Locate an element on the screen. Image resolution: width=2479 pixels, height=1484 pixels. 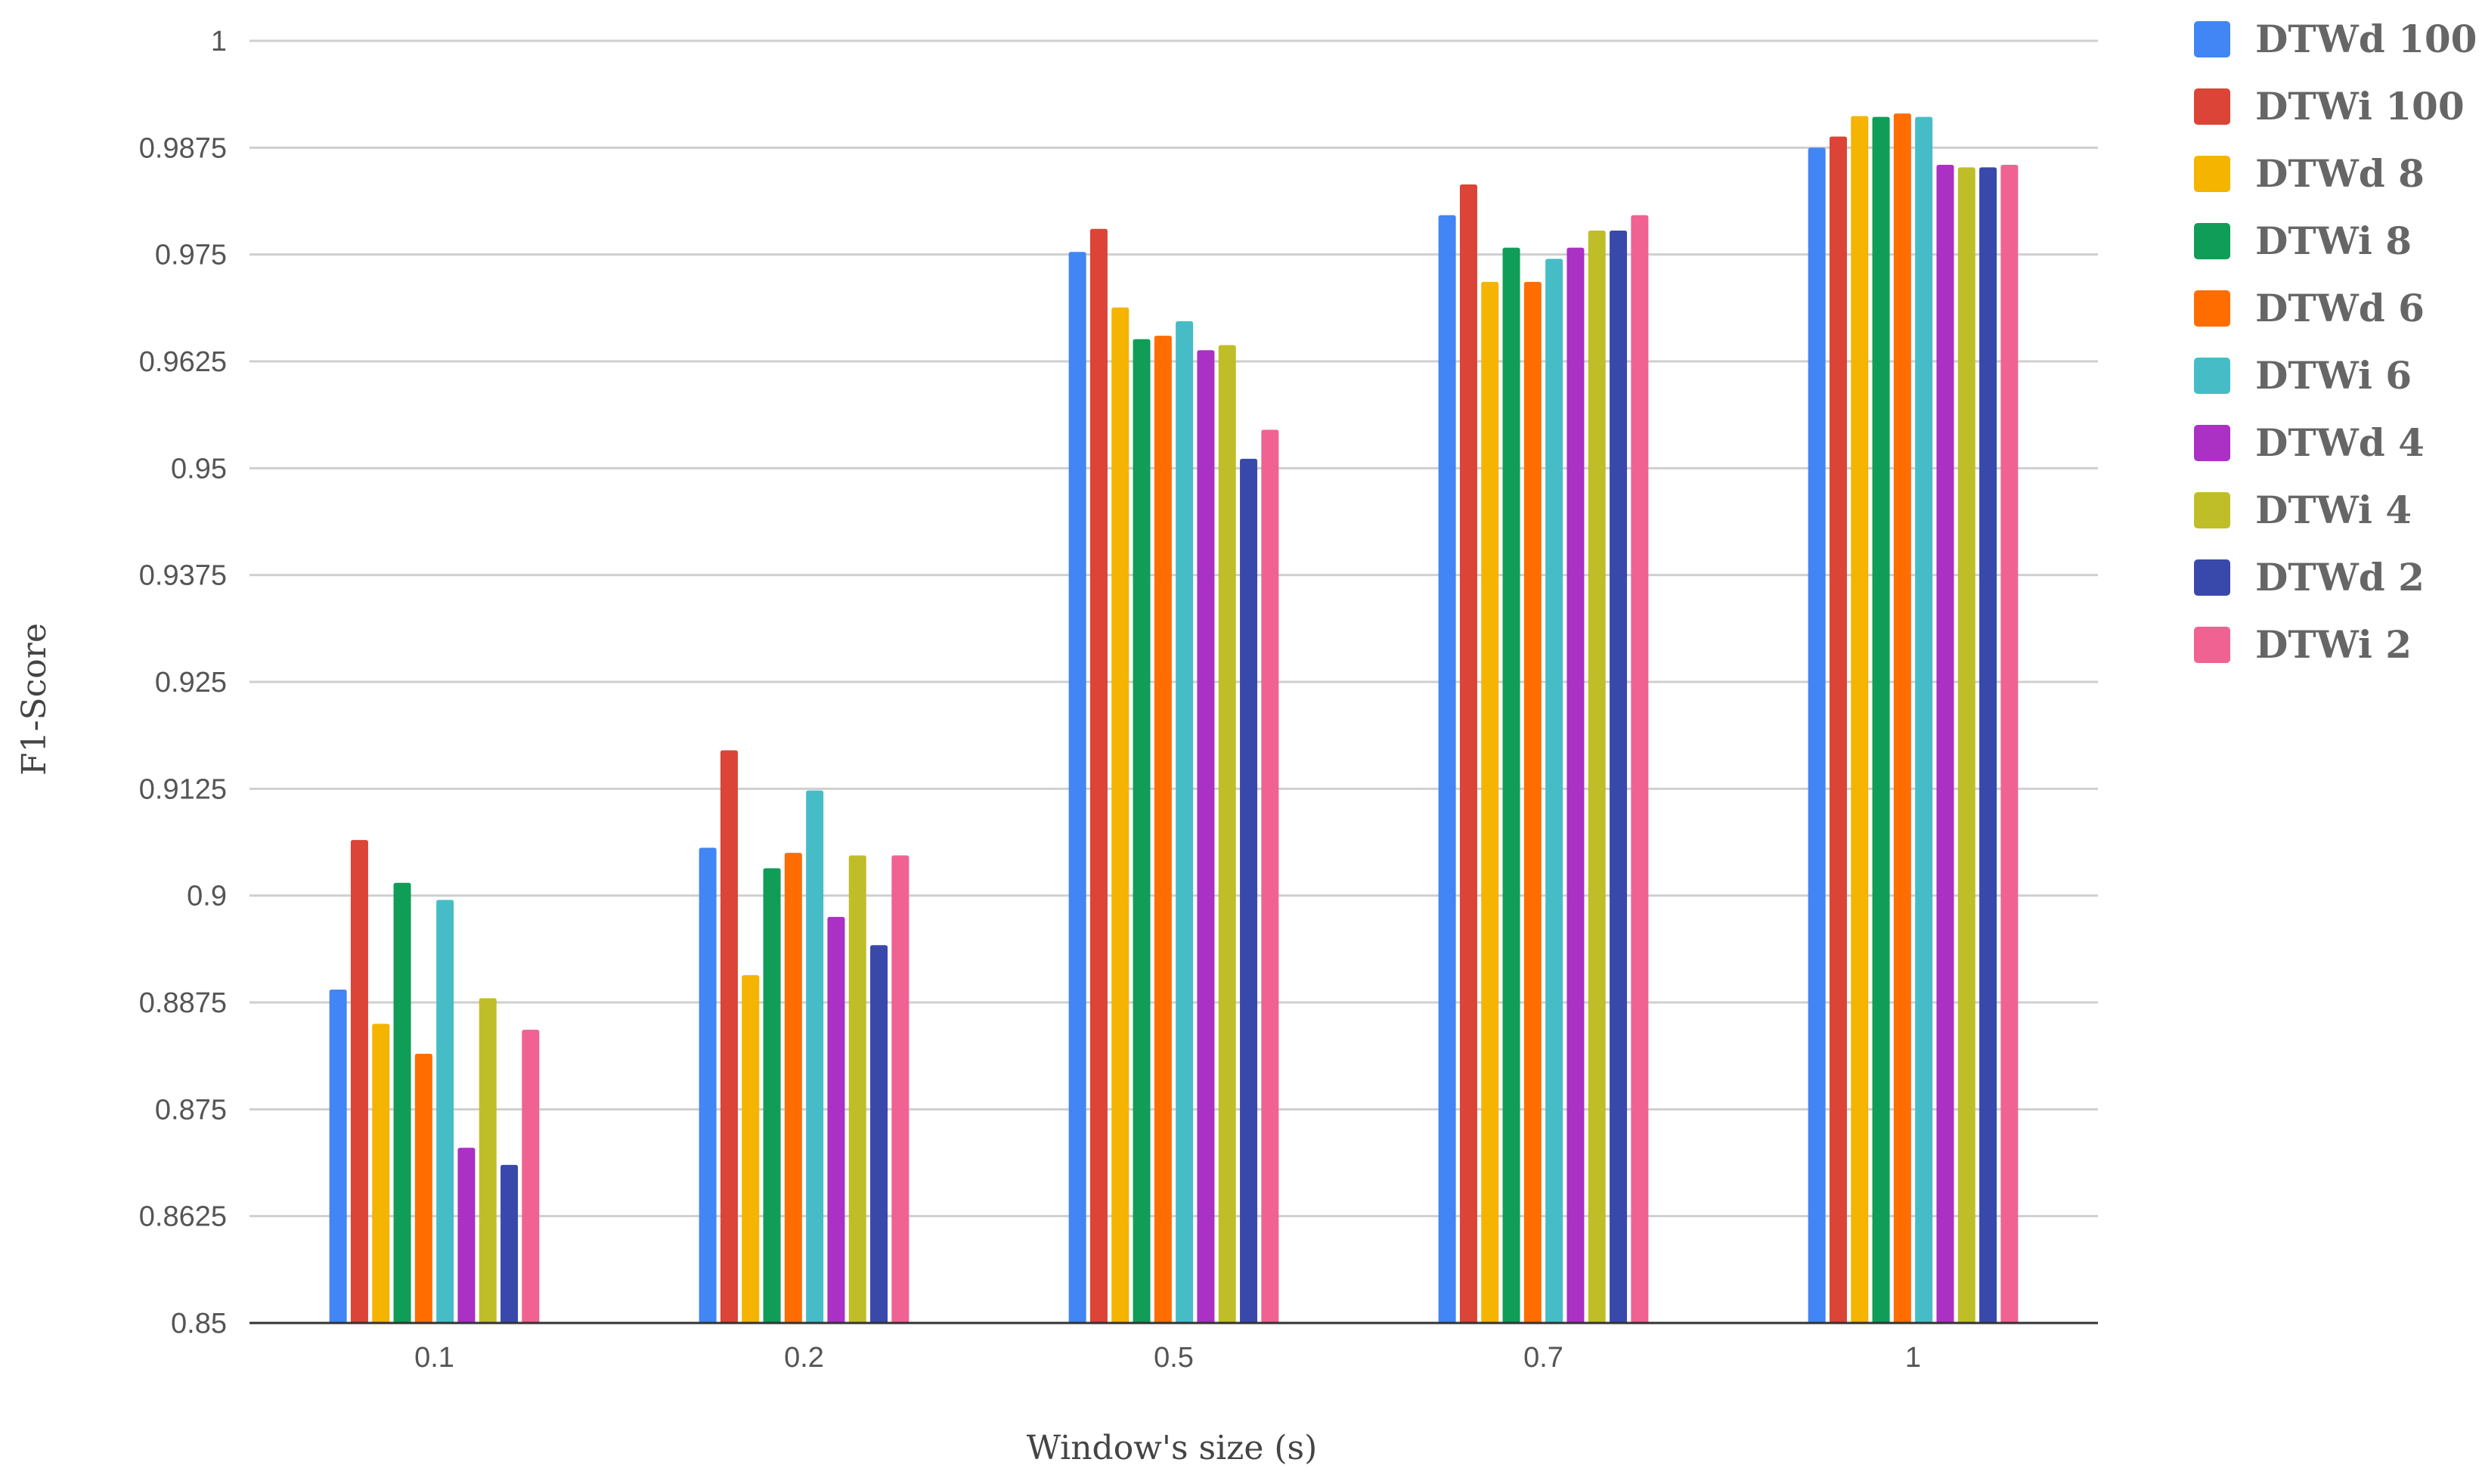
x-axis-title: Window's size (s) is located at coordinates (1172, 1448).